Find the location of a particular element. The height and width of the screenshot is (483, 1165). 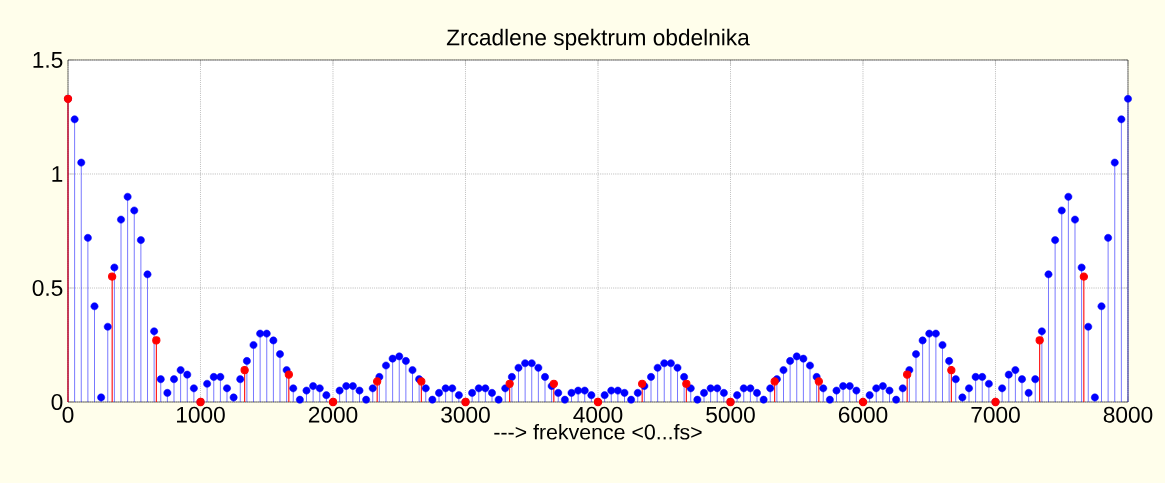

x-tick-label: 1000 is located at coordinates (201, 414).